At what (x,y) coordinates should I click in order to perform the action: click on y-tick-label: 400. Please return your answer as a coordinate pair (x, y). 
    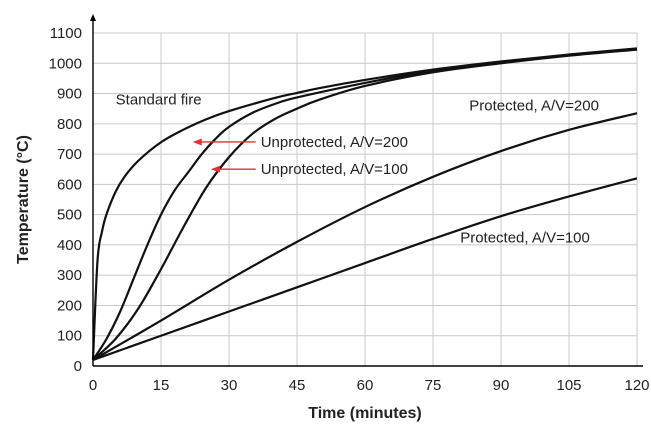
    Looking at the image, I should click on (69, 245).